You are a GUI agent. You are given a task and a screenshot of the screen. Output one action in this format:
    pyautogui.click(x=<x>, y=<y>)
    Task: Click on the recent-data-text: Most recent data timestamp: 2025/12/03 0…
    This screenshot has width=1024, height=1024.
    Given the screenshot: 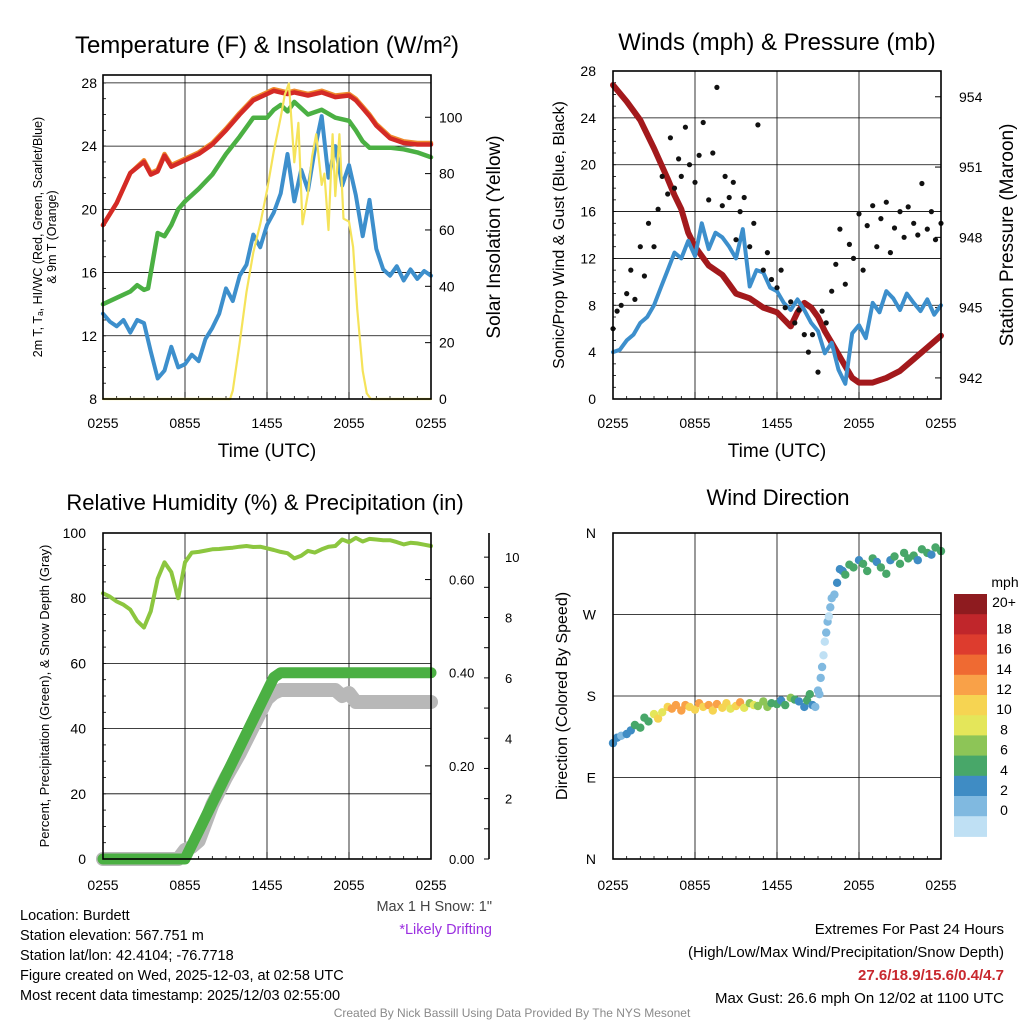 What is the action you would take?
    pyautogui.click(x=180, y=996)
    